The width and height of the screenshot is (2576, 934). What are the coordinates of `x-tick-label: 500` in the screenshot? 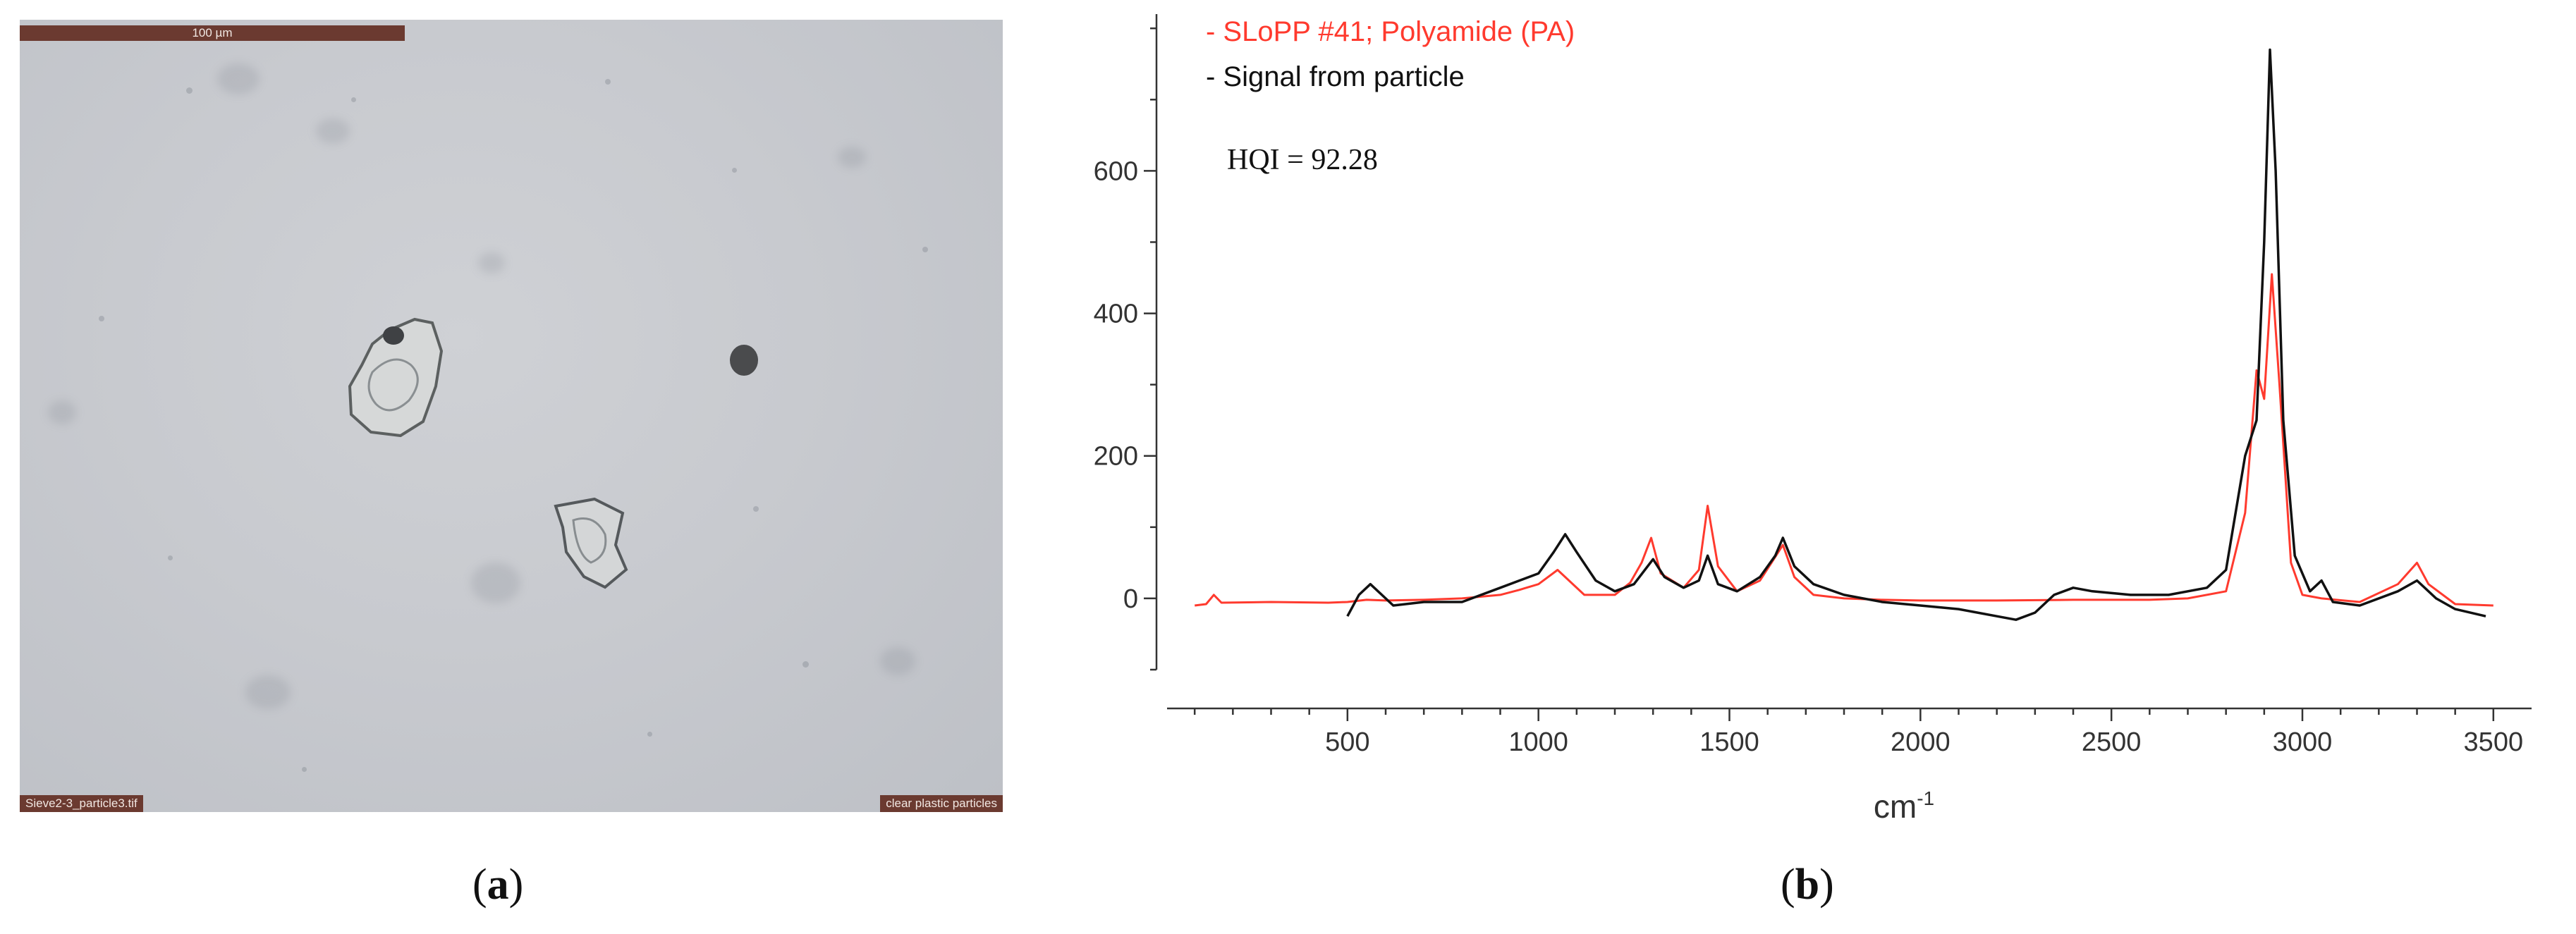 It's located at (1347, 742).